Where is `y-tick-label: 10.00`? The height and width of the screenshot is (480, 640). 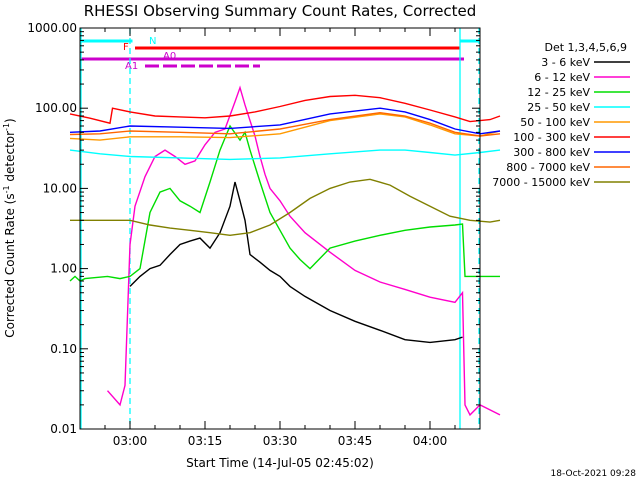 y-tick-label: 10.00 is located at coordinates (60, 188).